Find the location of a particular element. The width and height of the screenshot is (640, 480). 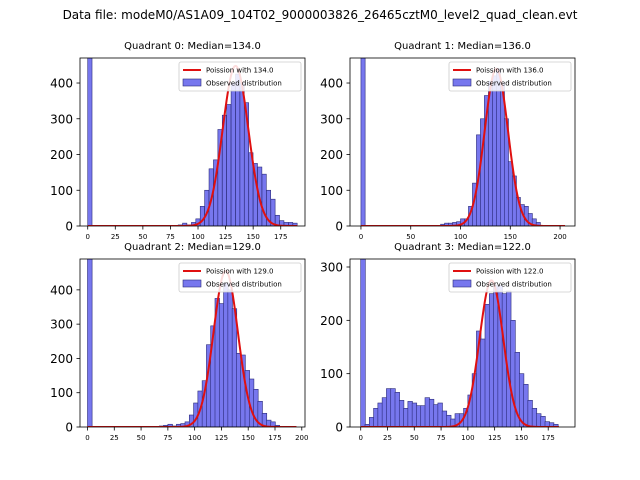

panel-title: Quadrant 0: Median=134.0 is located at coordinates (192, 46).